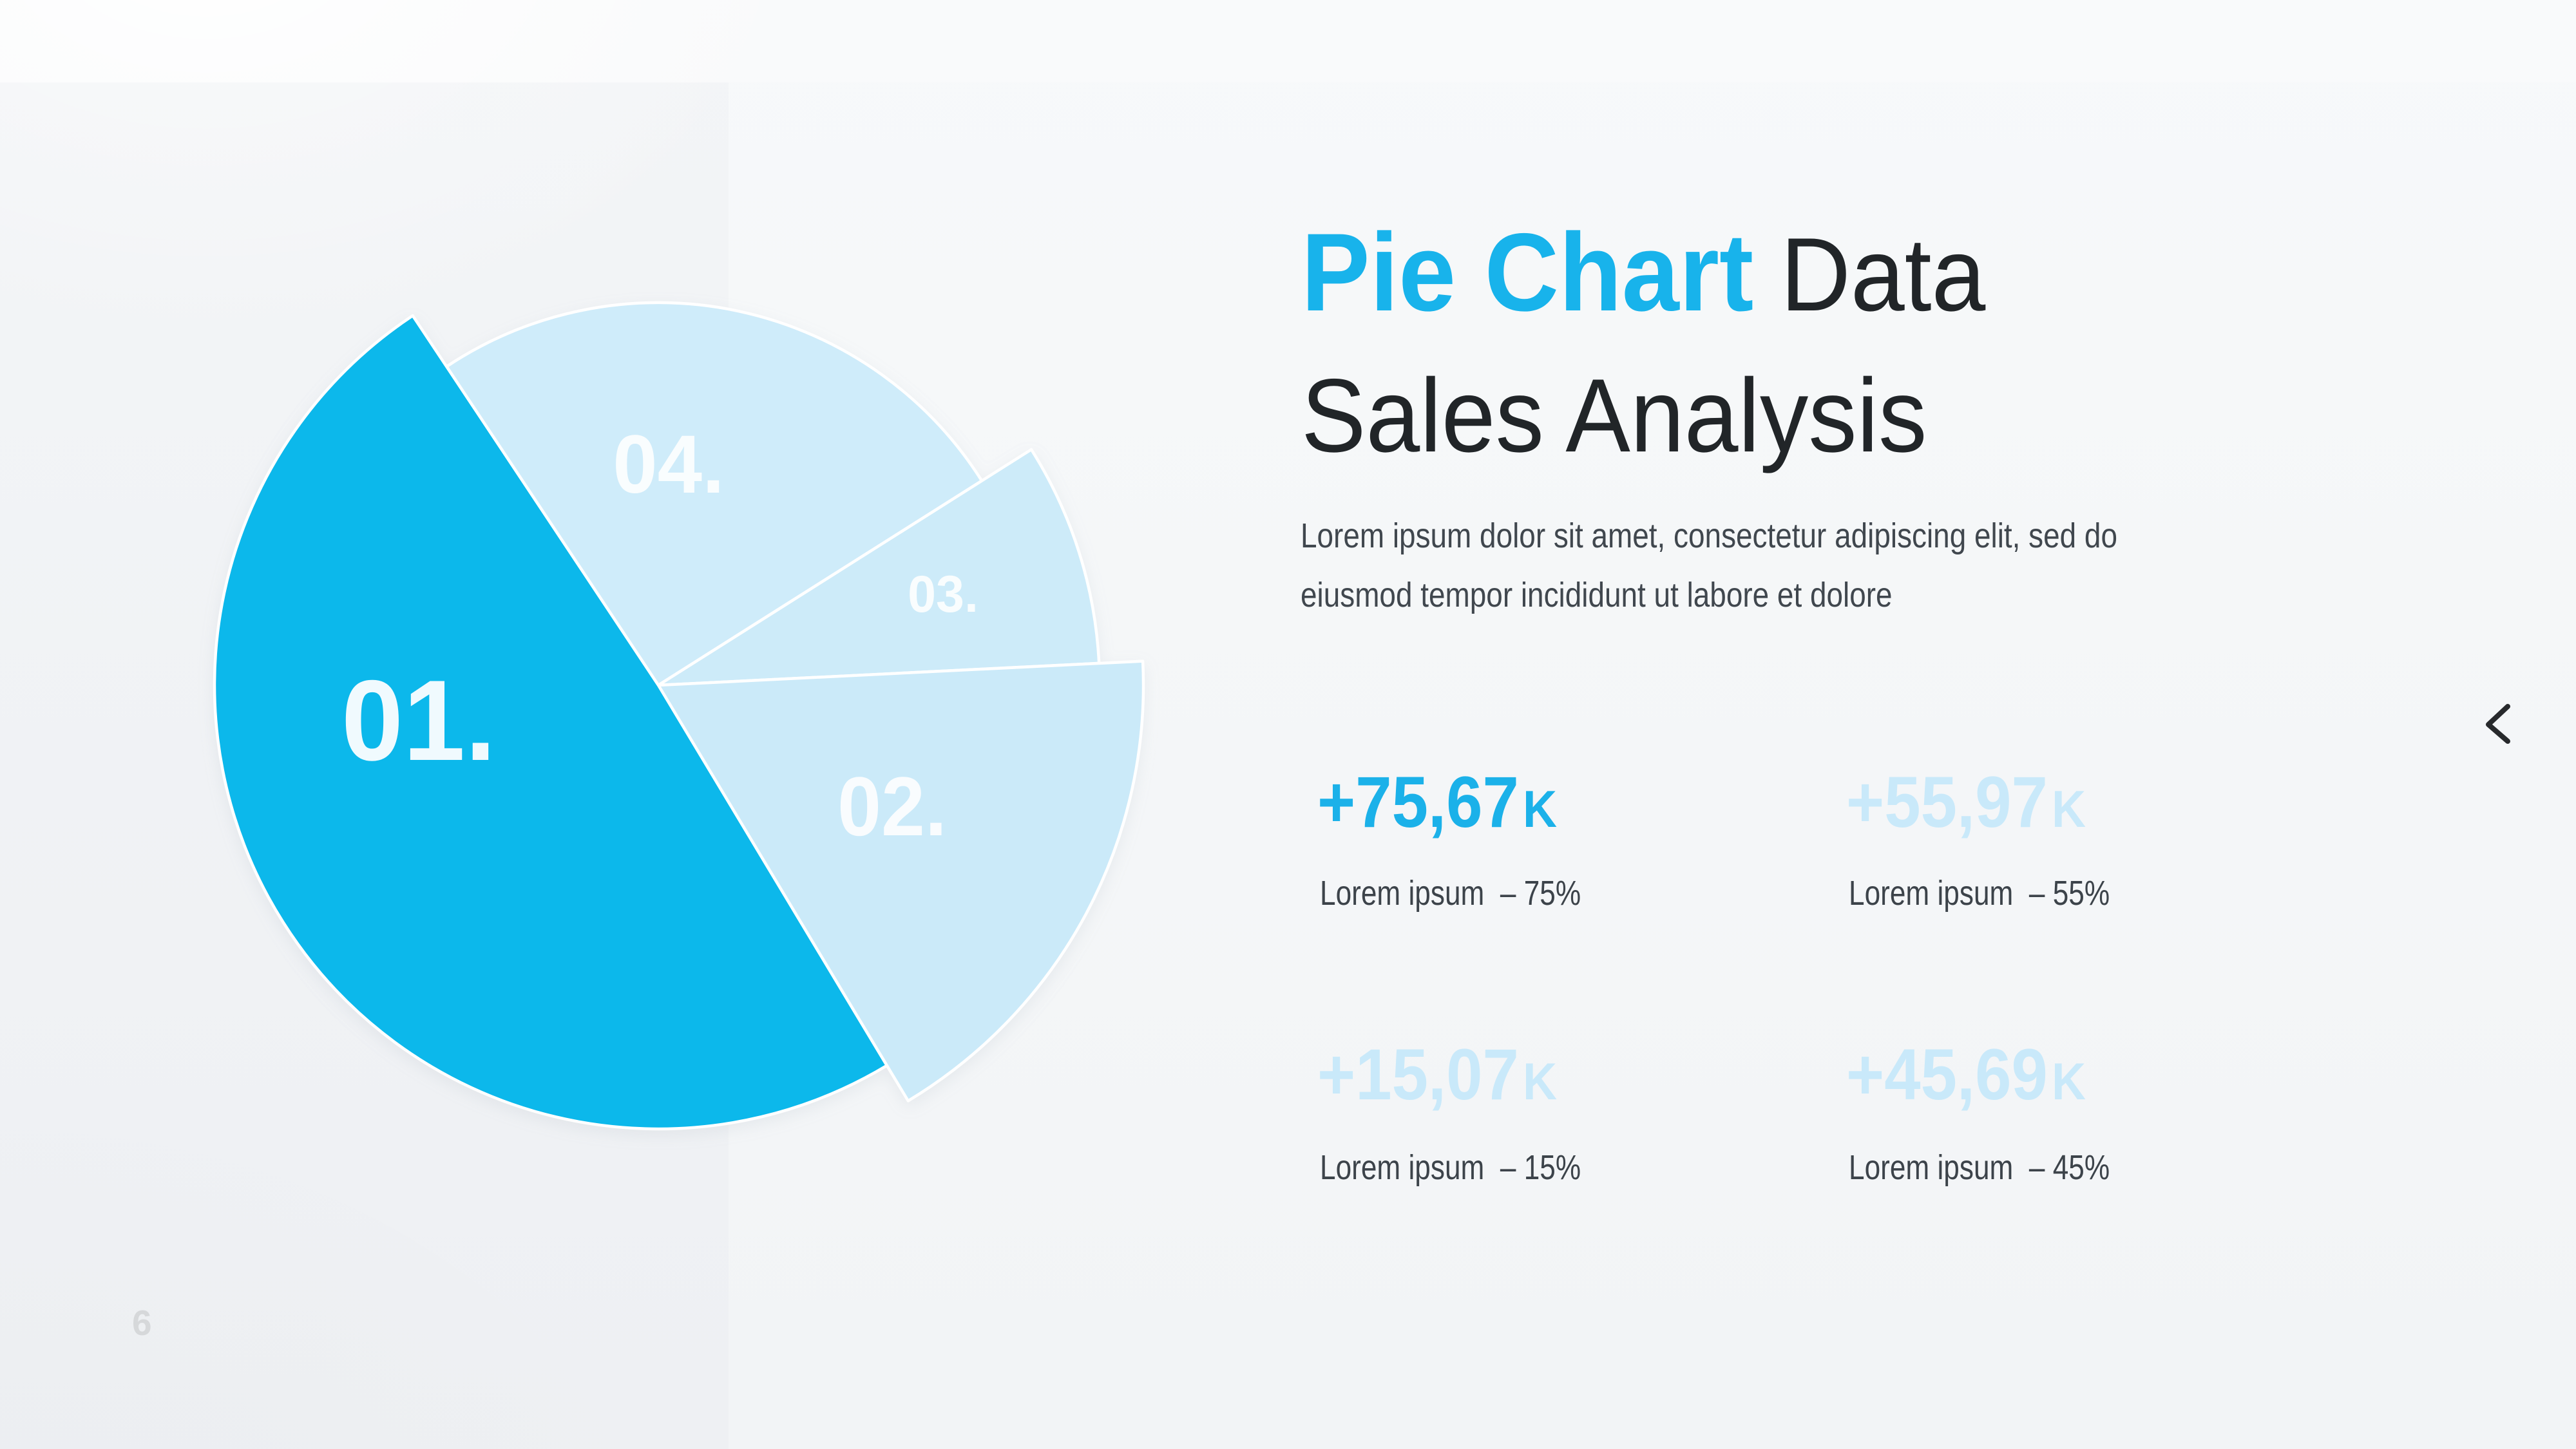 This screenshot has width=2576, height=1449. What do you see at coordinates (892, 807) in the screenshot?
I see `svg-text: 02.` at bounding box center [892, 807].